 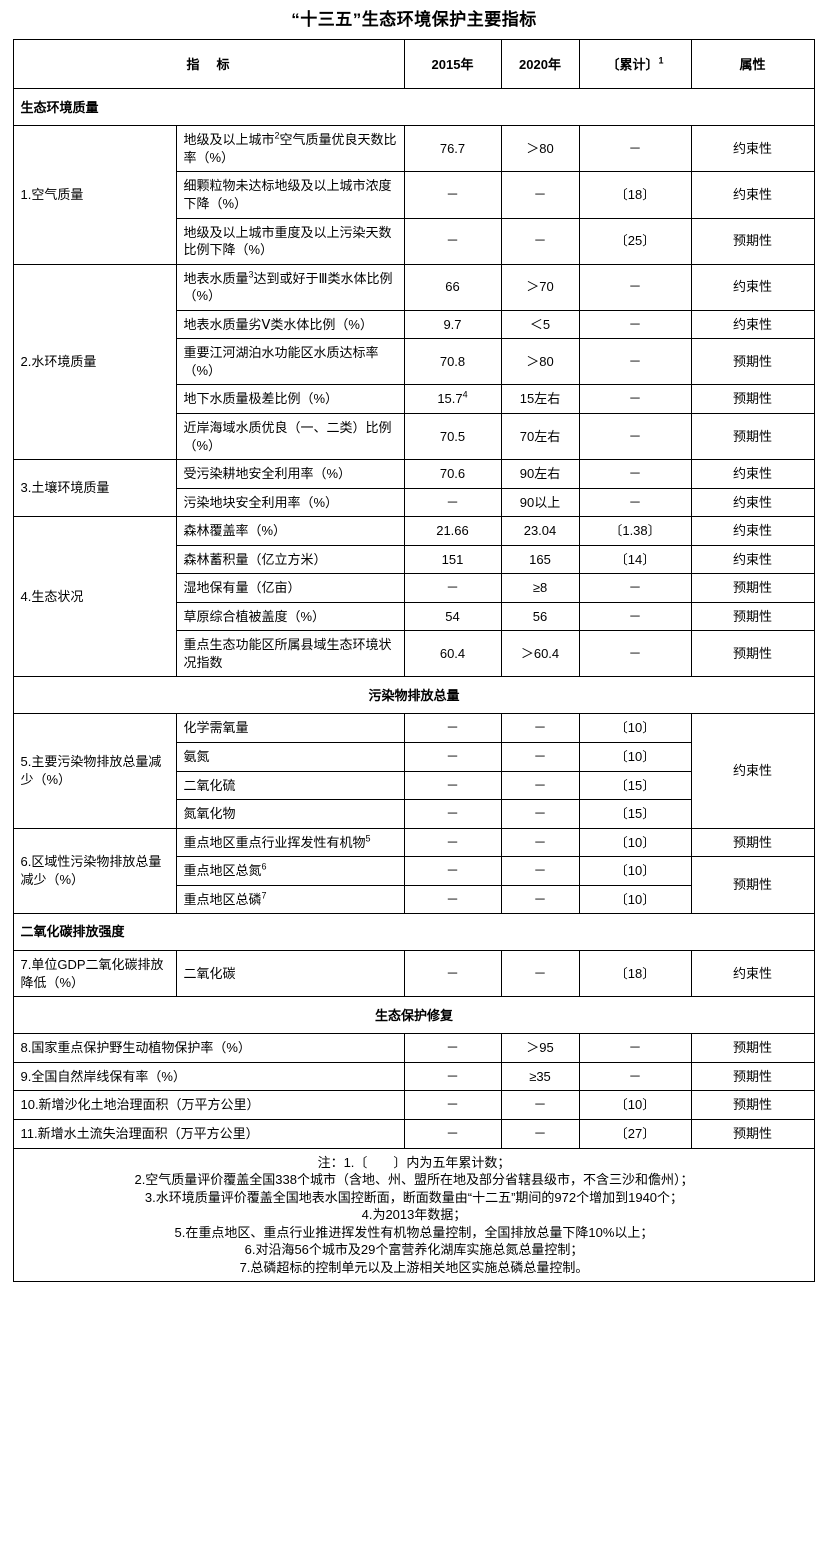 I want to click on indicator-cell: 重点地区总氮6, so click(x=290, y=871).